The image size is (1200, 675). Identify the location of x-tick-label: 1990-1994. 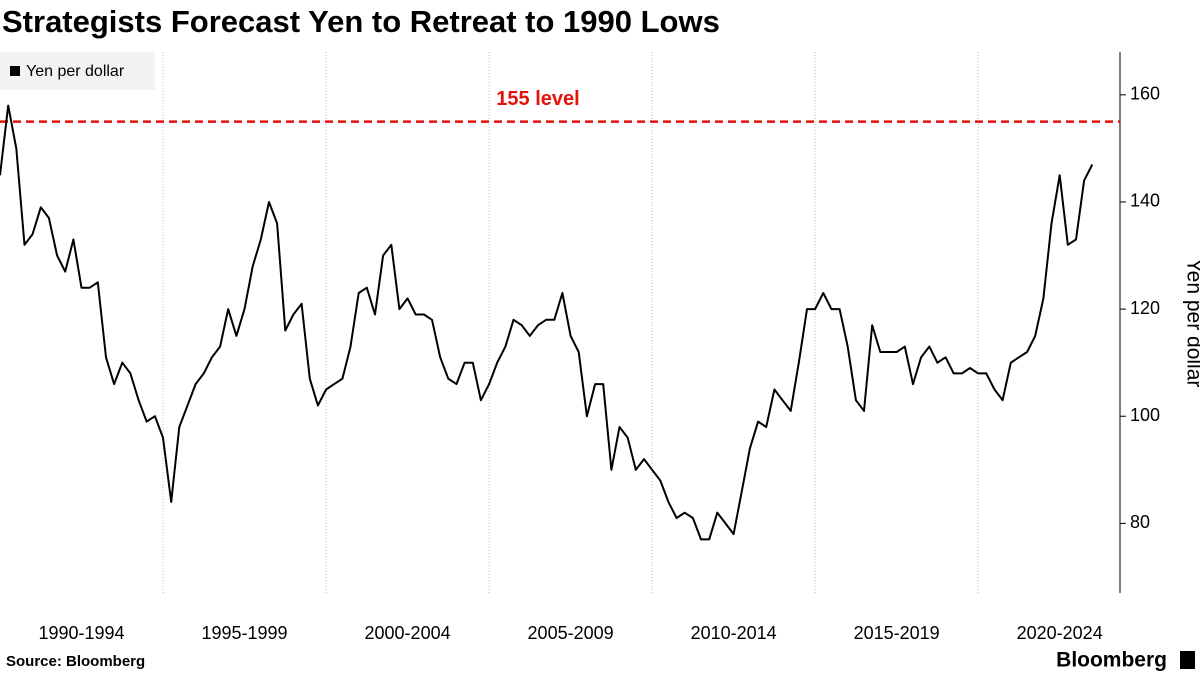
(81, 633).